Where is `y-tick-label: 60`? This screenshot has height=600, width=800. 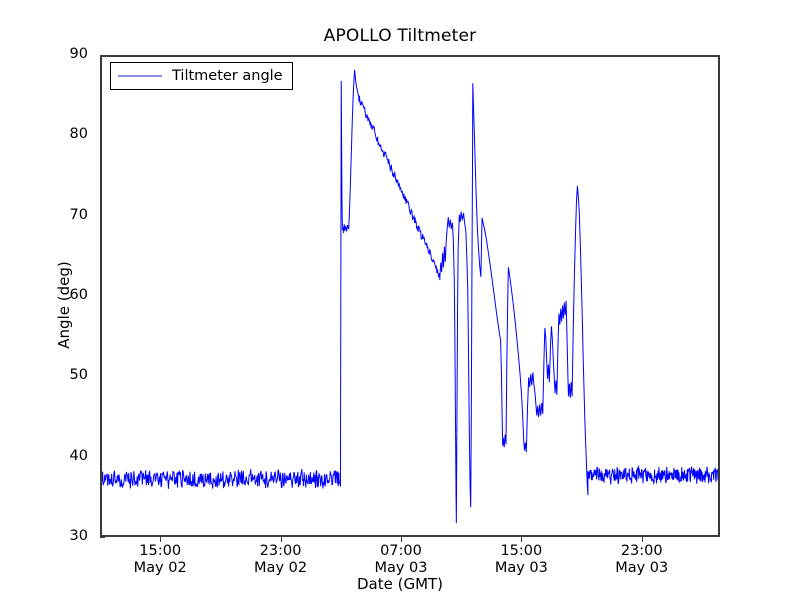
y-tick-label: 60 is located at coordinates (78, 295).